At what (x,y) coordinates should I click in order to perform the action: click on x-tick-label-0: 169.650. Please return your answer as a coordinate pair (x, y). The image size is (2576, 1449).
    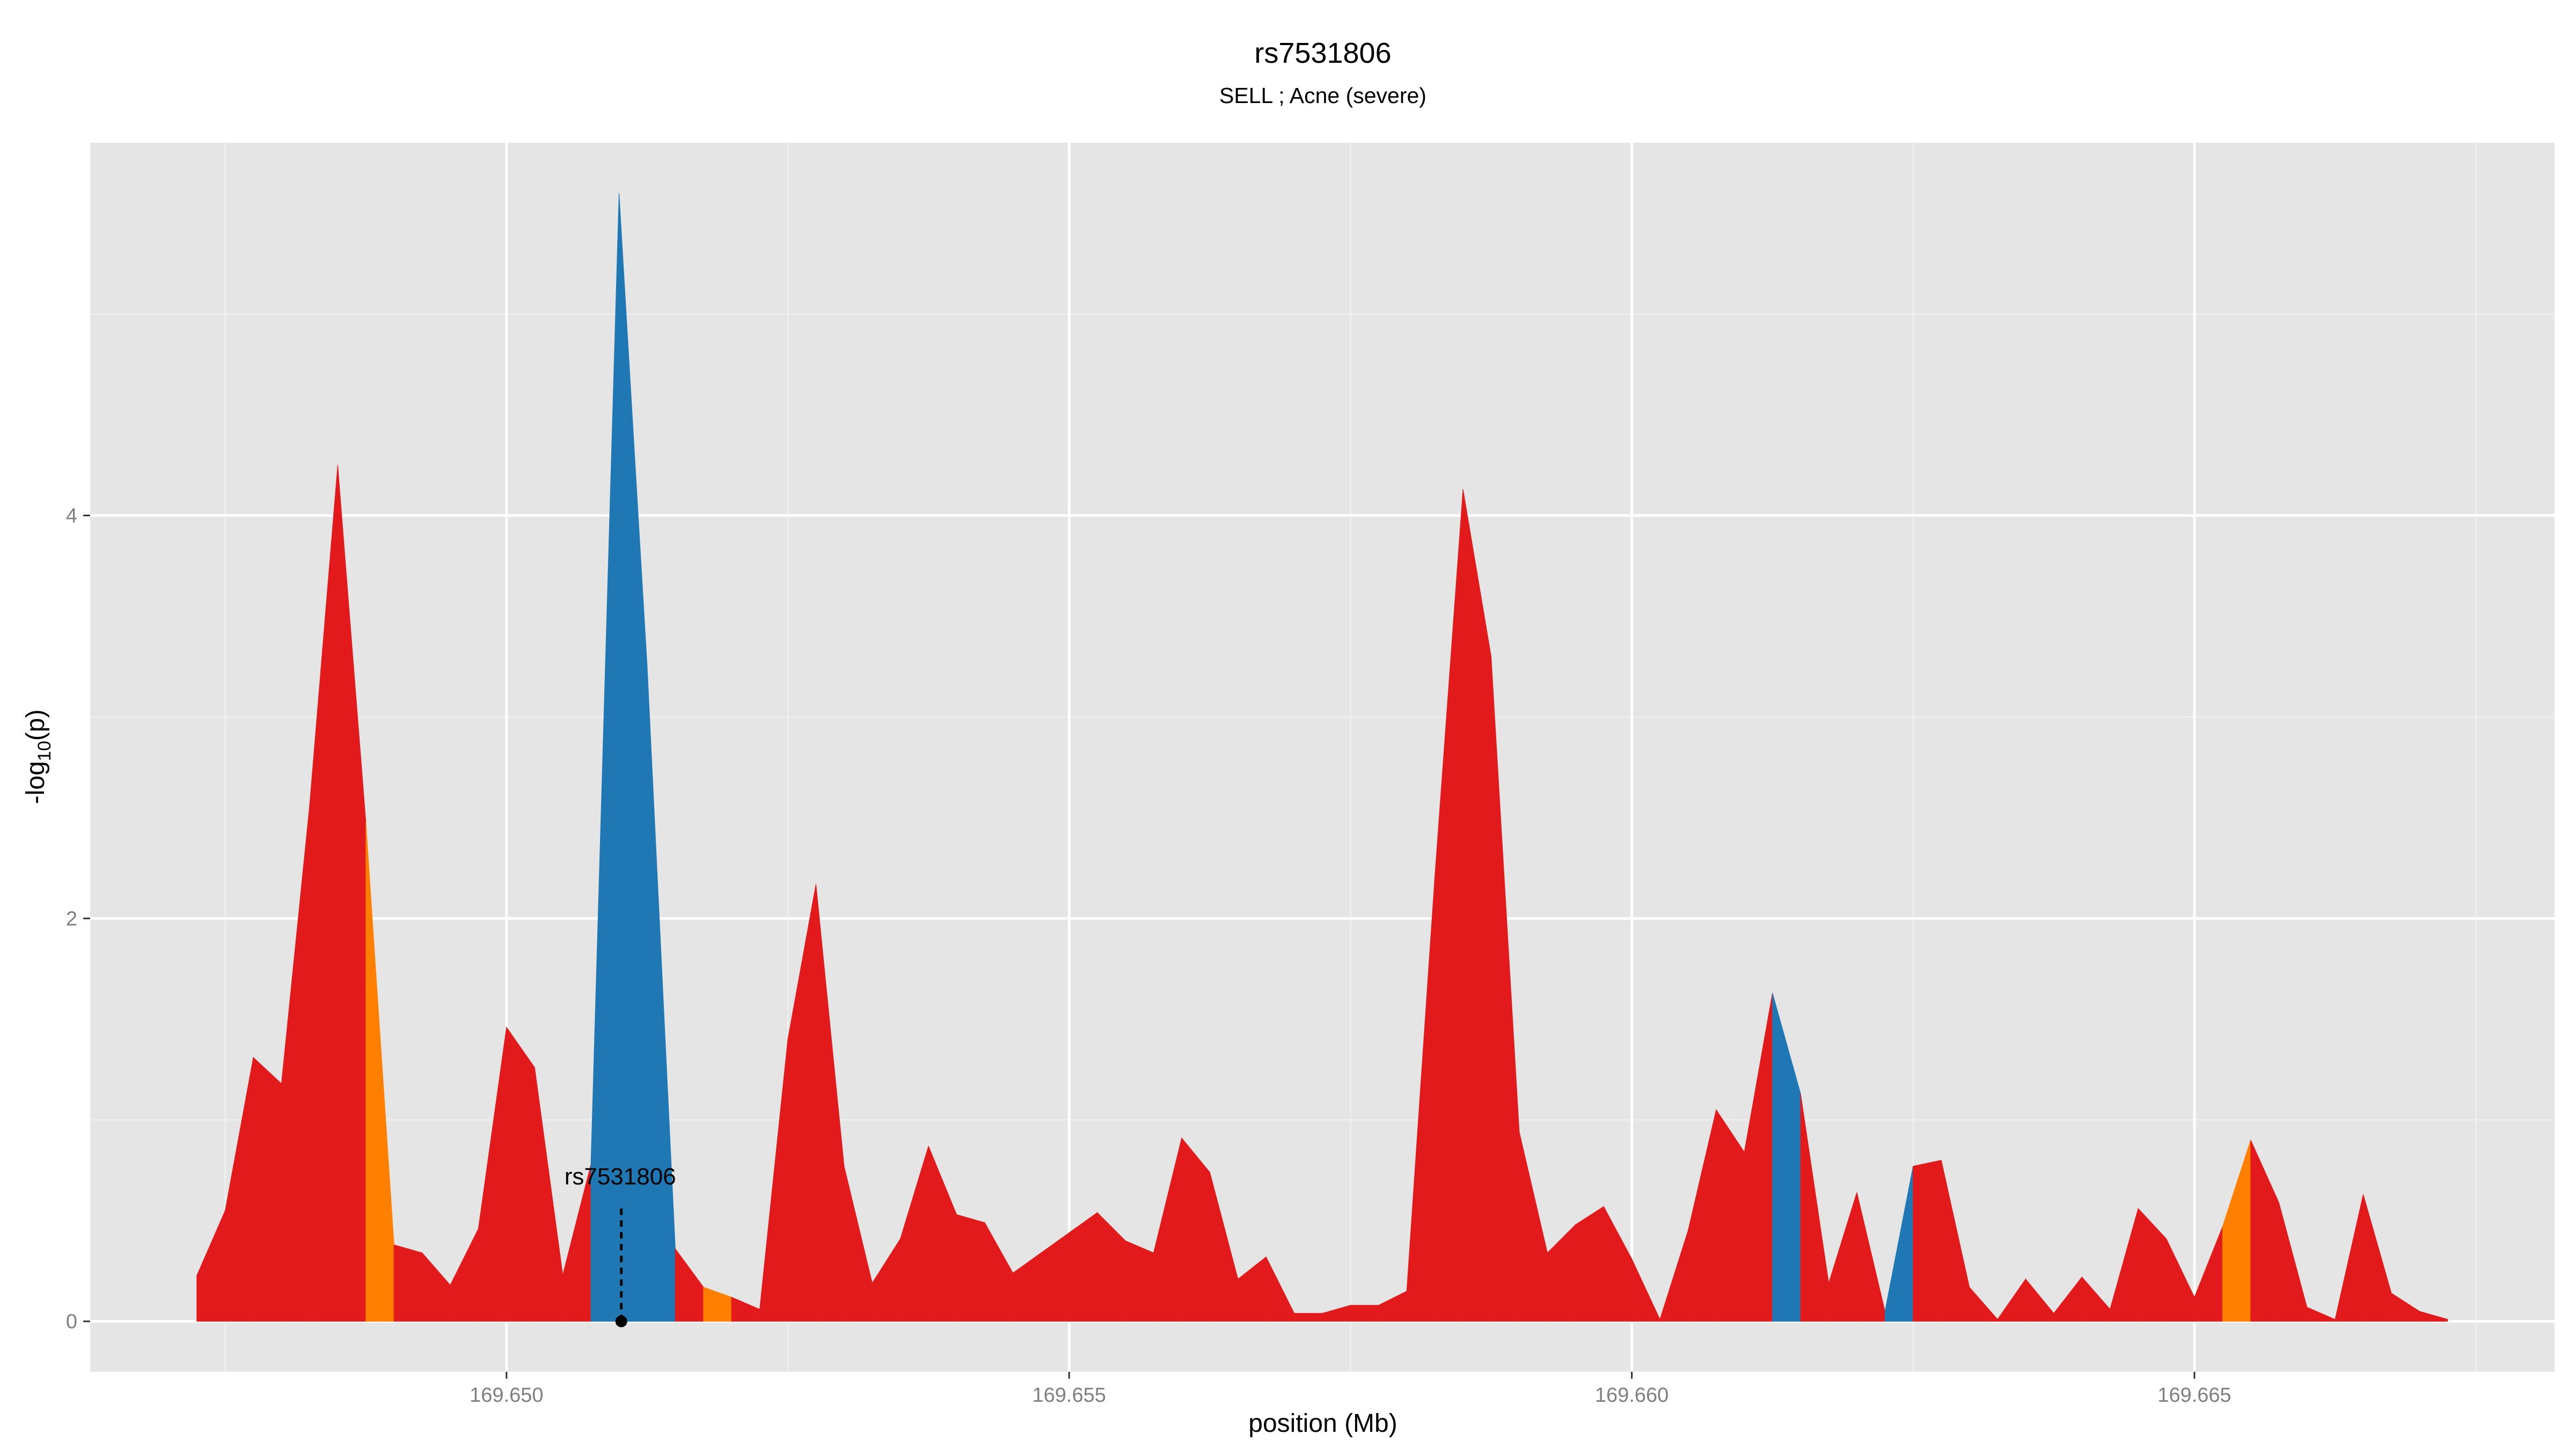
    Looking at the image, I should click on (506, 1395).